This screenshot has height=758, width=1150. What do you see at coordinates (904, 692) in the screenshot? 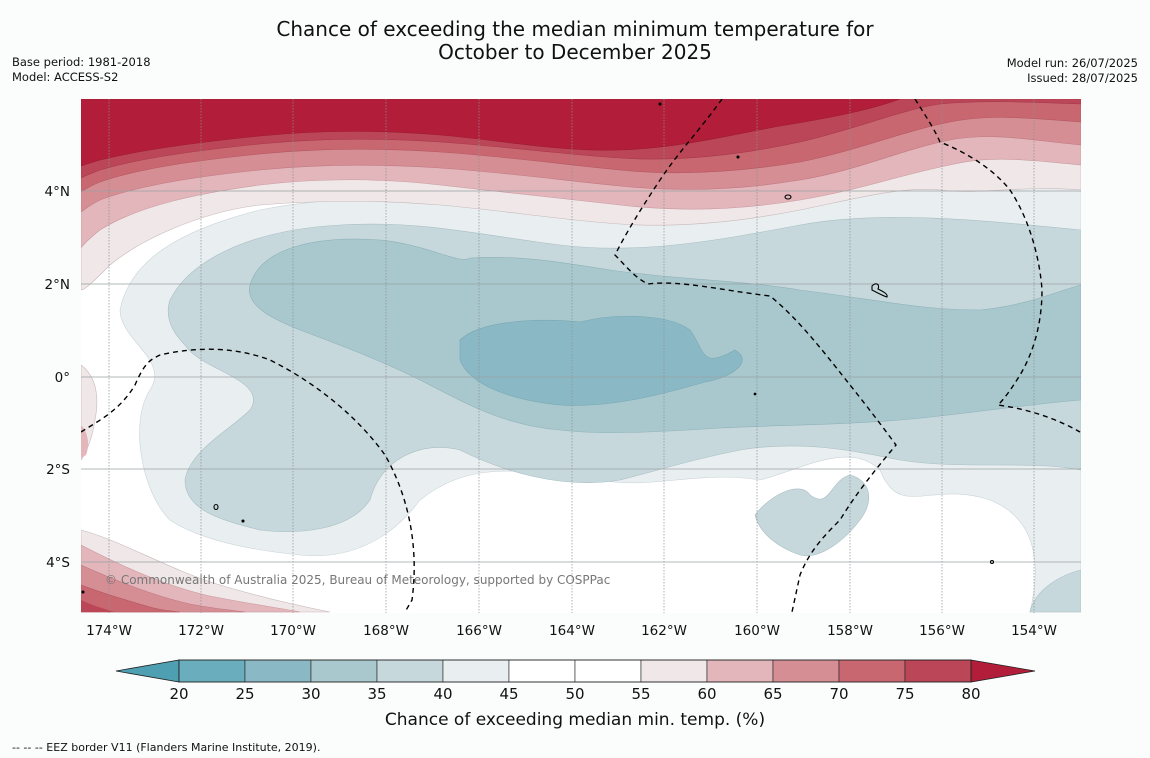
I see `colorbar-tick-label: 75` at bounding box center [904, 692].